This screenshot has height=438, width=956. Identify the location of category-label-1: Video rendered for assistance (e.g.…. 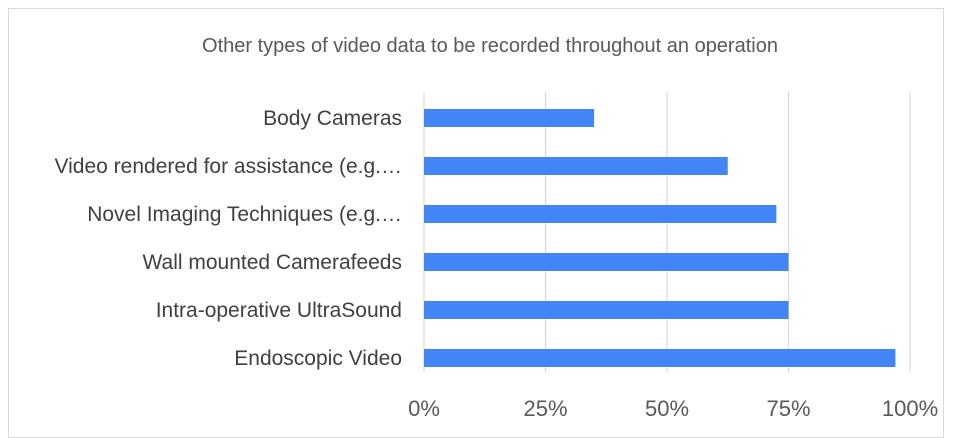
(228, 166).